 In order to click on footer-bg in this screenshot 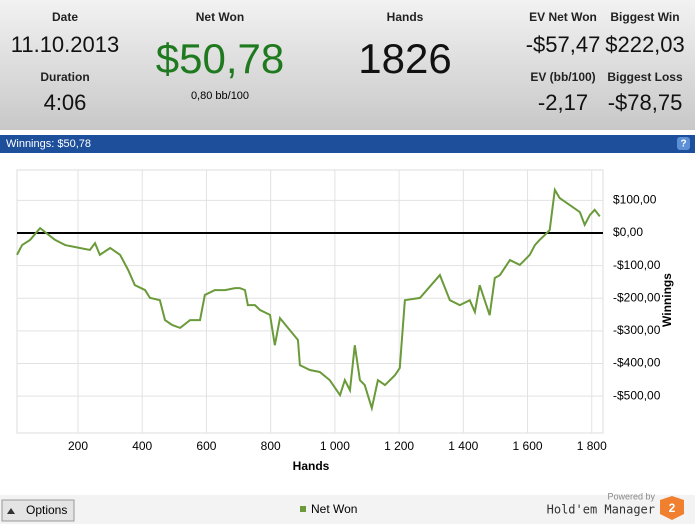, I will do `click(347, 509)`.